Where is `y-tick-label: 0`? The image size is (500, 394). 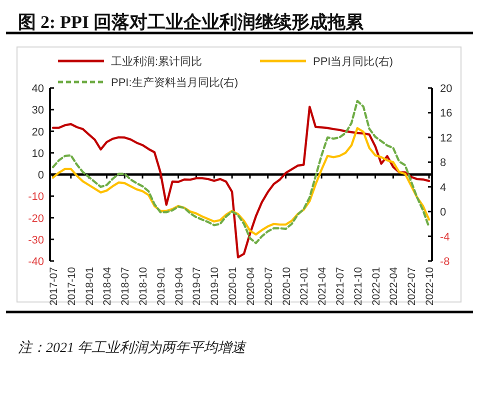
y-tick-label: 0 is located at coordinates (41, 176).